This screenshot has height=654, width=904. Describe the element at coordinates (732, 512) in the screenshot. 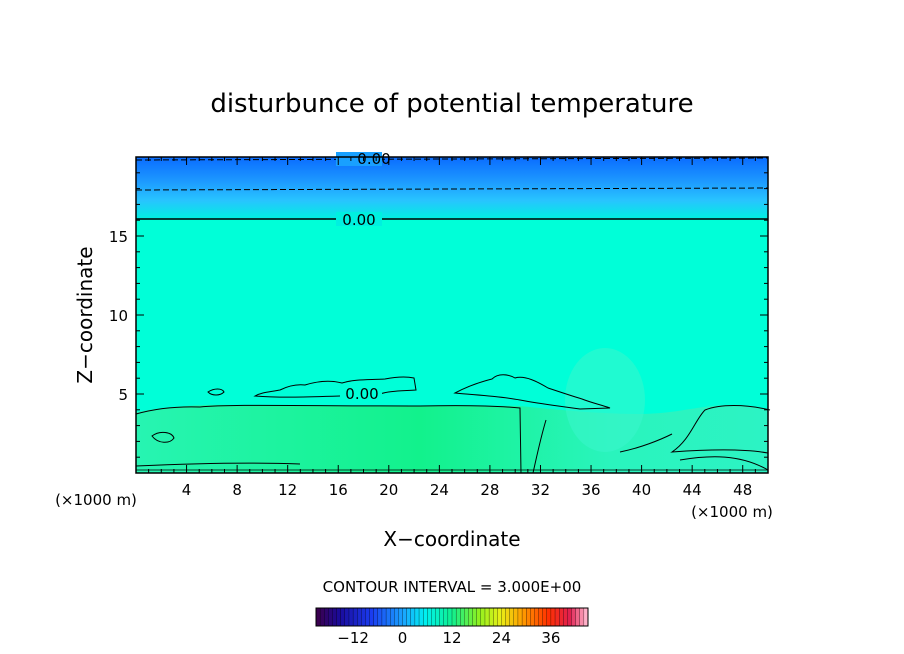

I see `x-unit-label: (×1000 m)` at that location.